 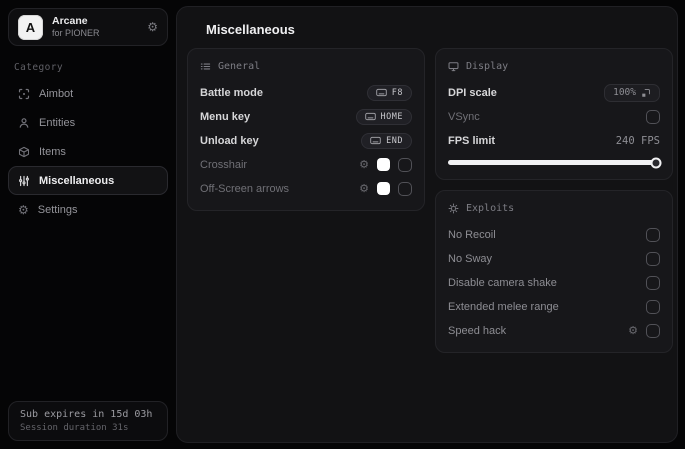 I want to click on sidebar-item-aimbot: Aimbot, so click(x=88, y=93).